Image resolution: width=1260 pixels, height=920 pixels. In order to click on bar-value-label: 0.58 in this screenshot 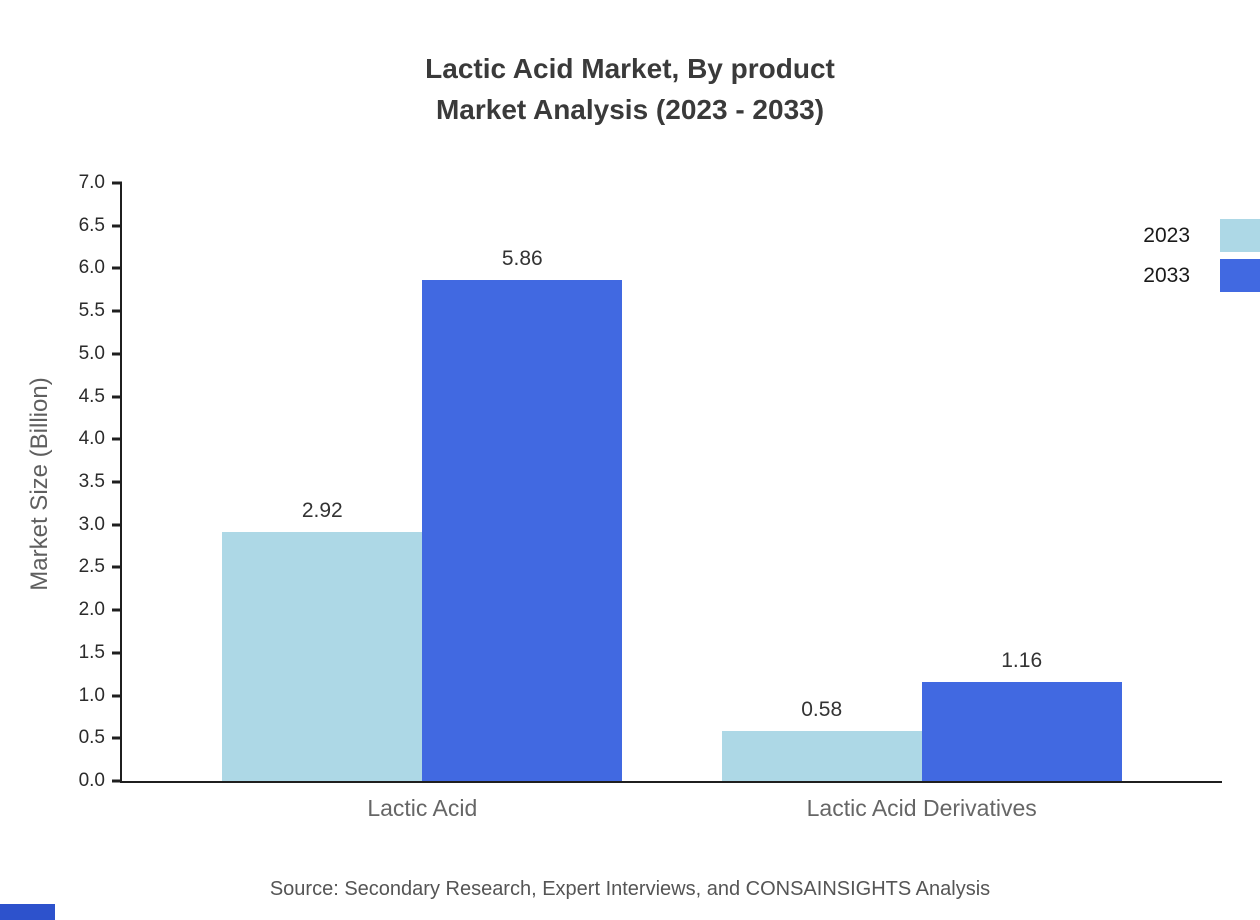, I will do `click(822, 710)`.